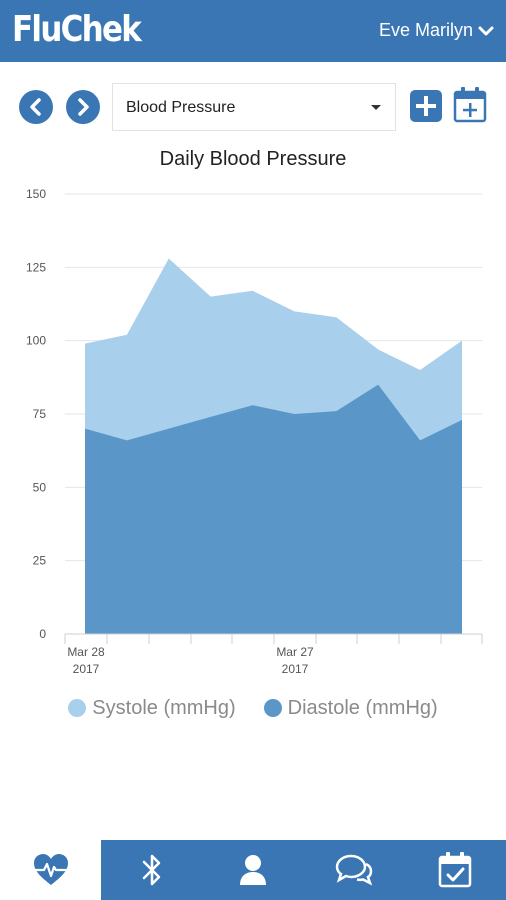  Describe the element at coordinates (40, 561) in the screenshot. I see `y-tick-label: 25` at that location.